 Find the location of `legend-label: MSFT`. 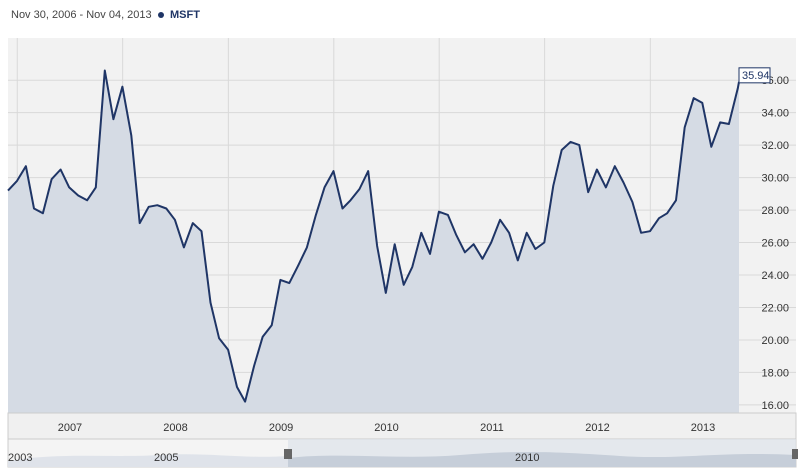

legend-label: MSFT is located at coordinates (185, 15).